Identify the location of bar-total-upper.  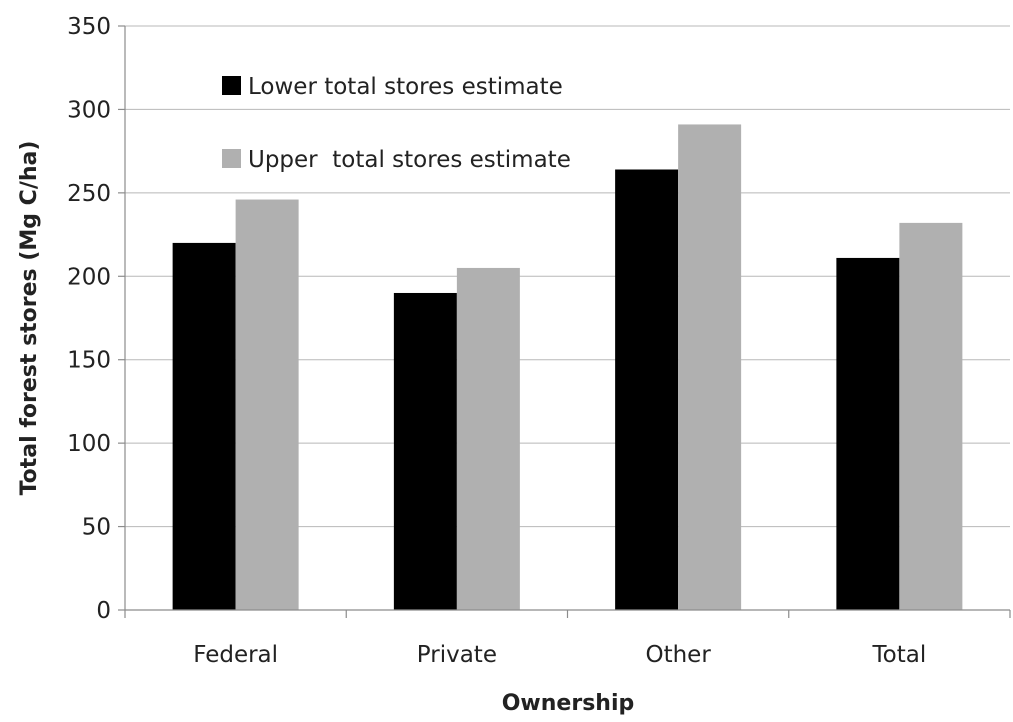
(931, 416).